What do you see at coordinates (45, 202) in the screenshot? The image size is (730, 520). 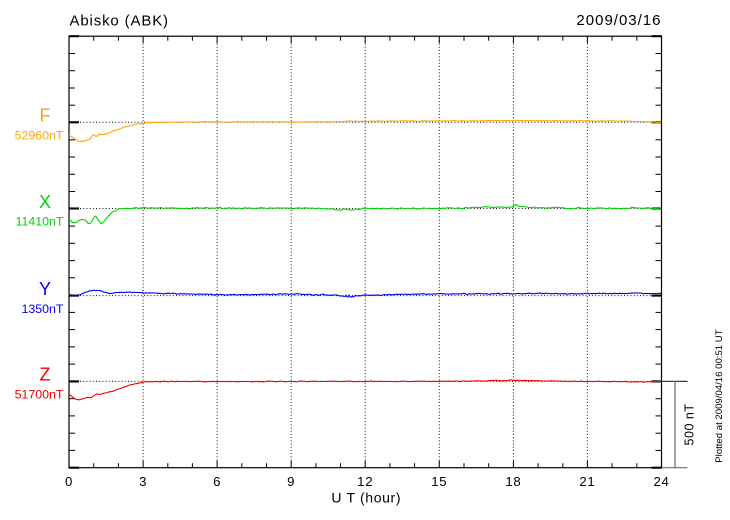 I see `svg-text: X` at bounding box center [45, 202].